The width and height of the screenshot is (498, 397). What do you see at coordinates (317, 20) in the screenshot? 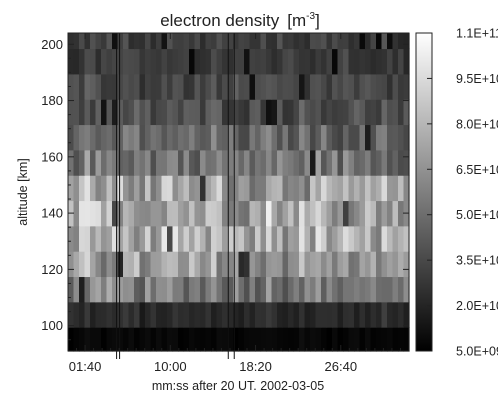
I see `chart-title-unit-close: ]` at bounding box center [317, 20].